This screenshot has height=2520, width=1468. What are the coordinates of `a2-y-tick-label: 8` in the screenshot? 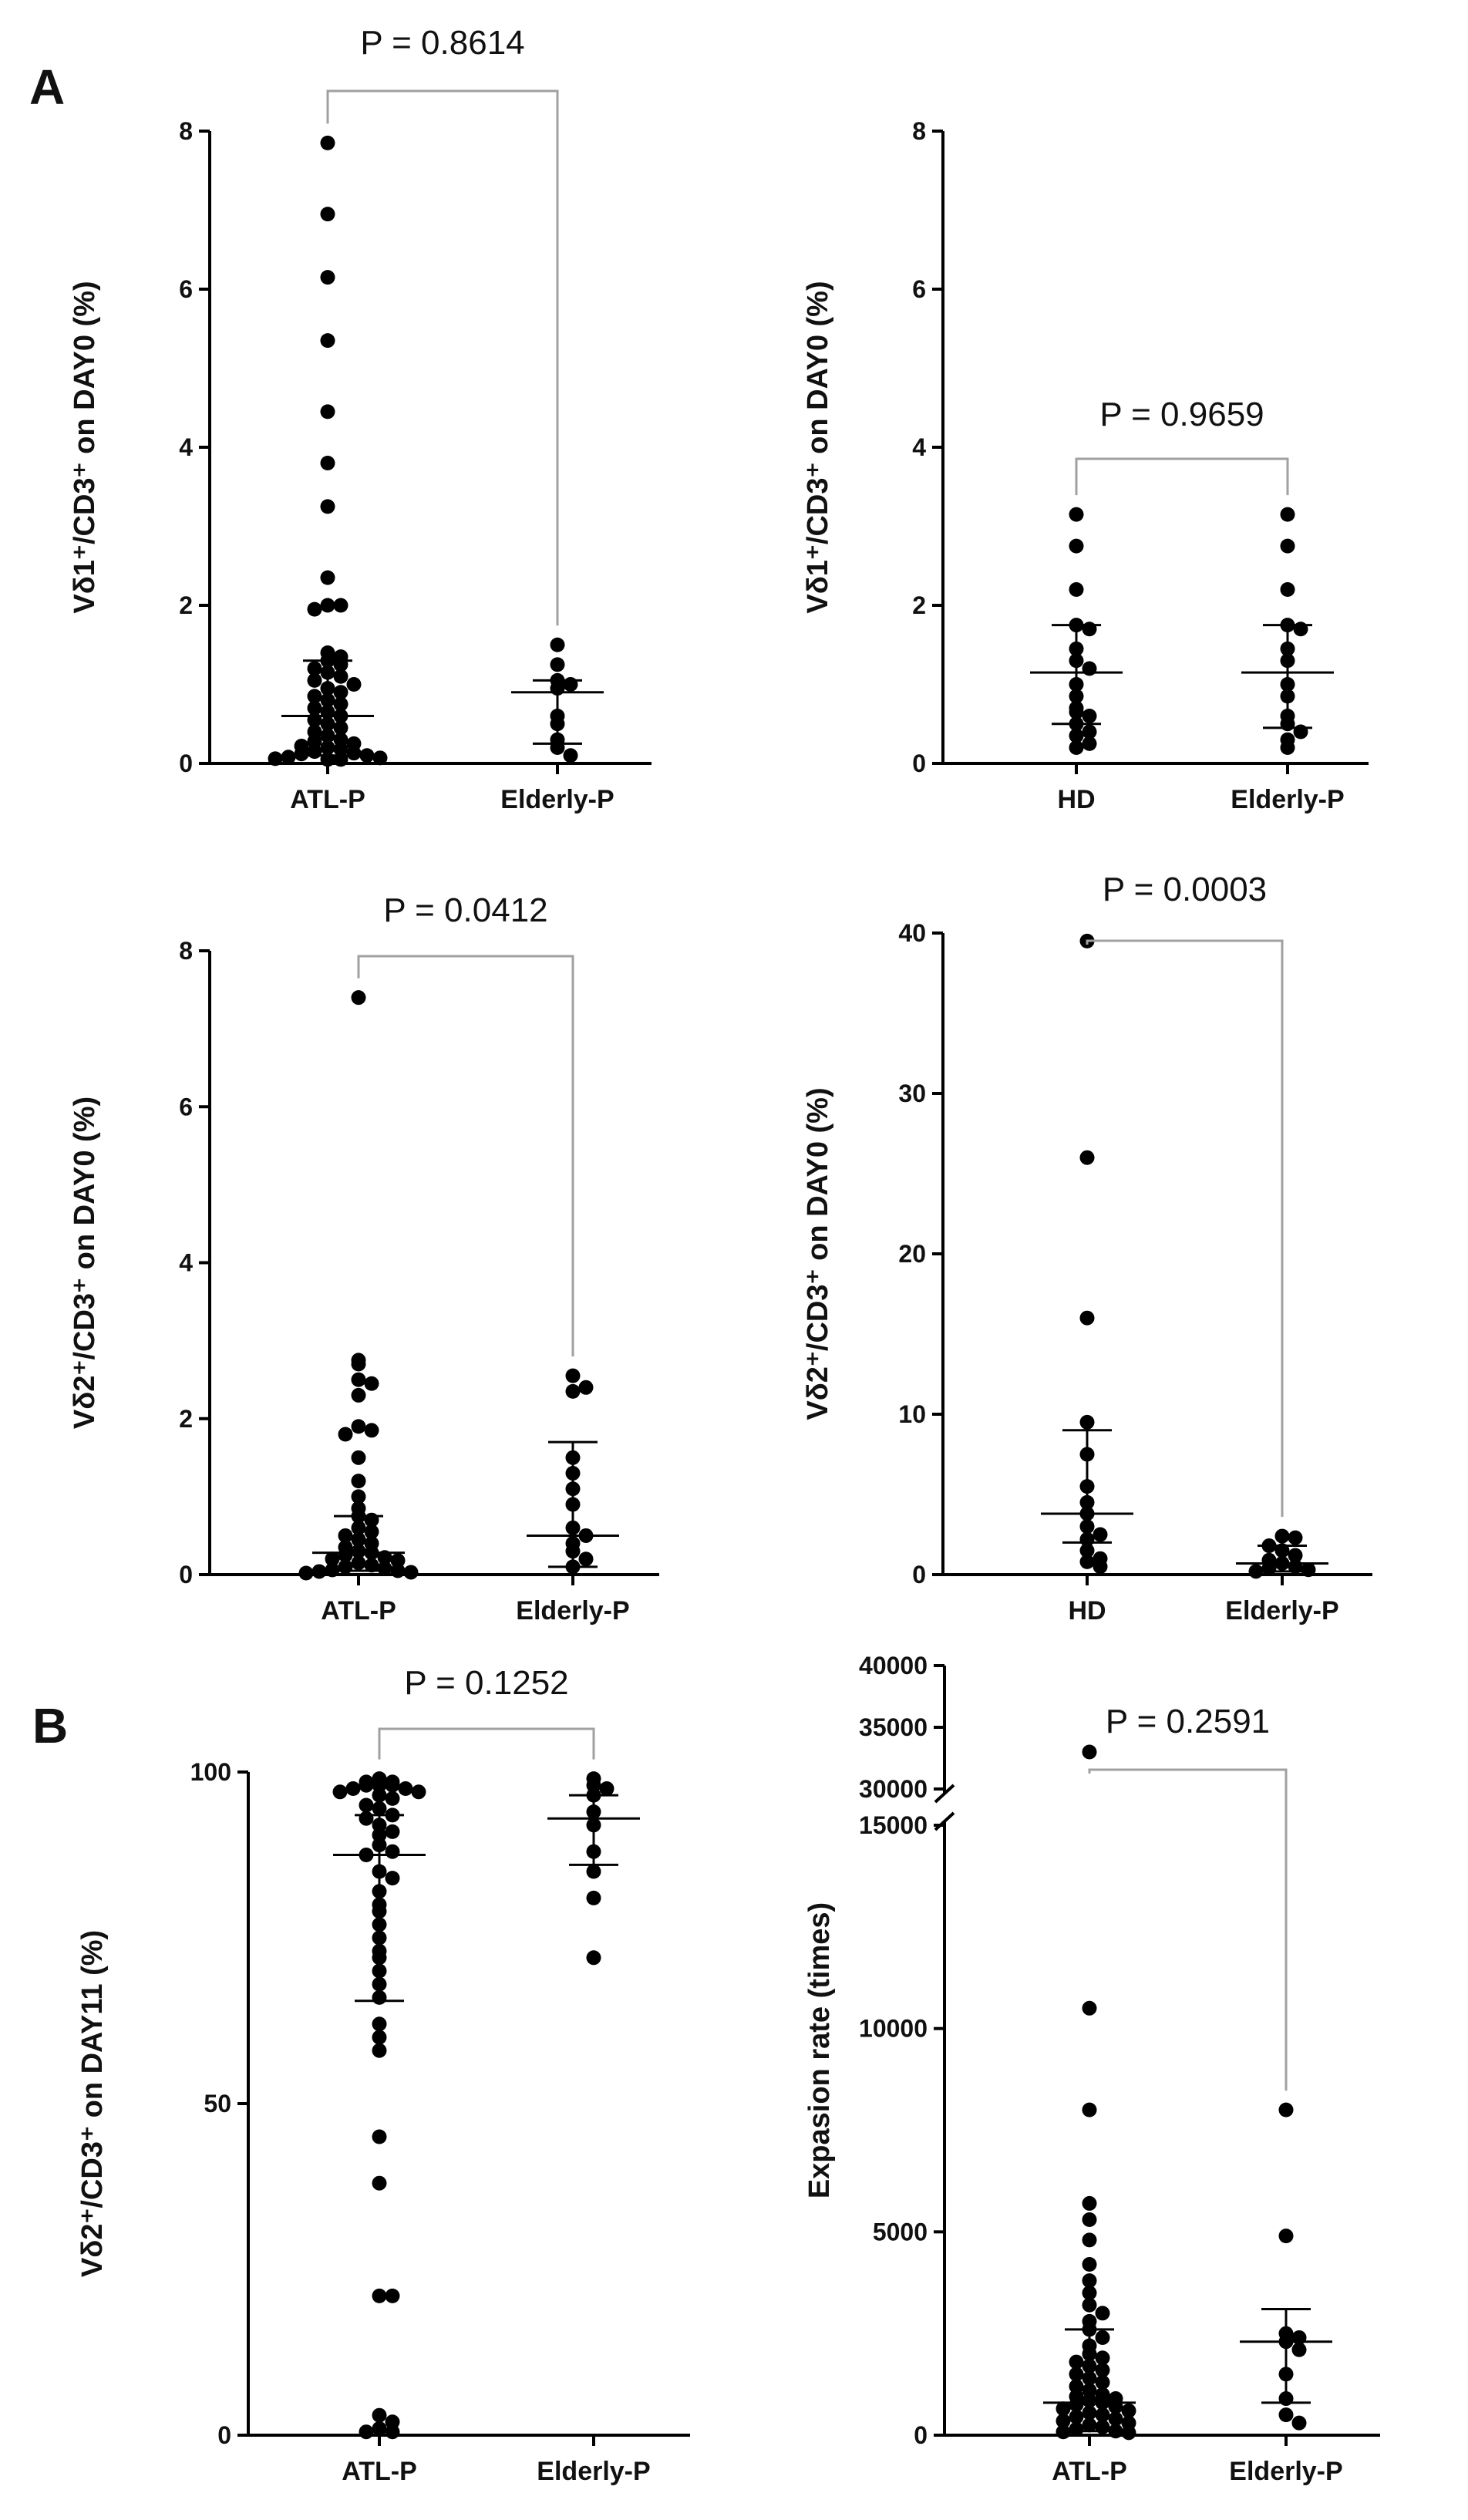 It's located at (919, 131).